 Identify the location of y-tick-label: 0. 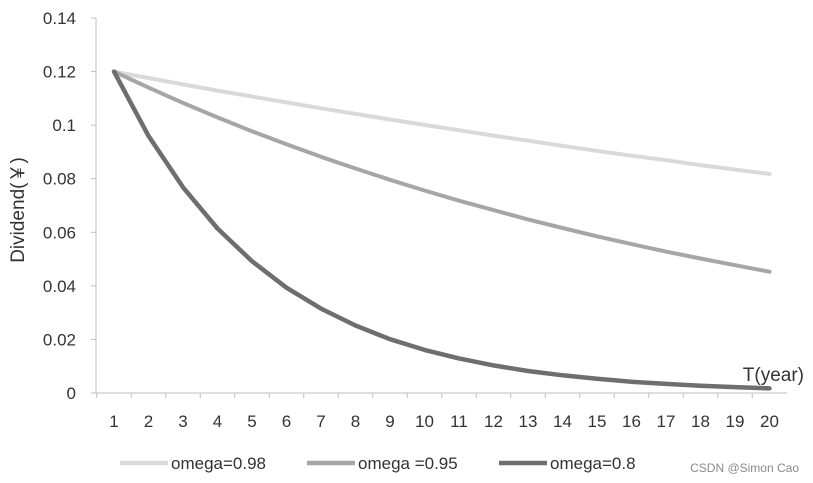
(71, 393).